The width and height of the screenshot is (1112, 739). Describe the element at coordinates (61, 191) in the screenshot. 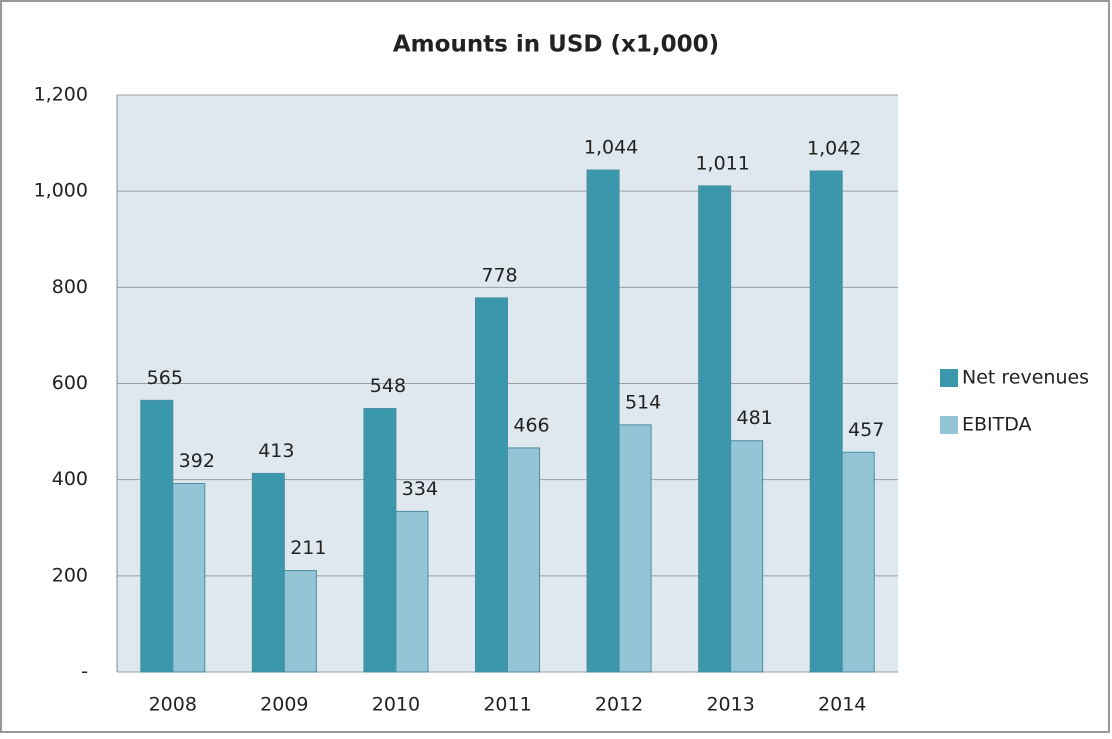

I see `y-tick-label: 1,000` at that location.